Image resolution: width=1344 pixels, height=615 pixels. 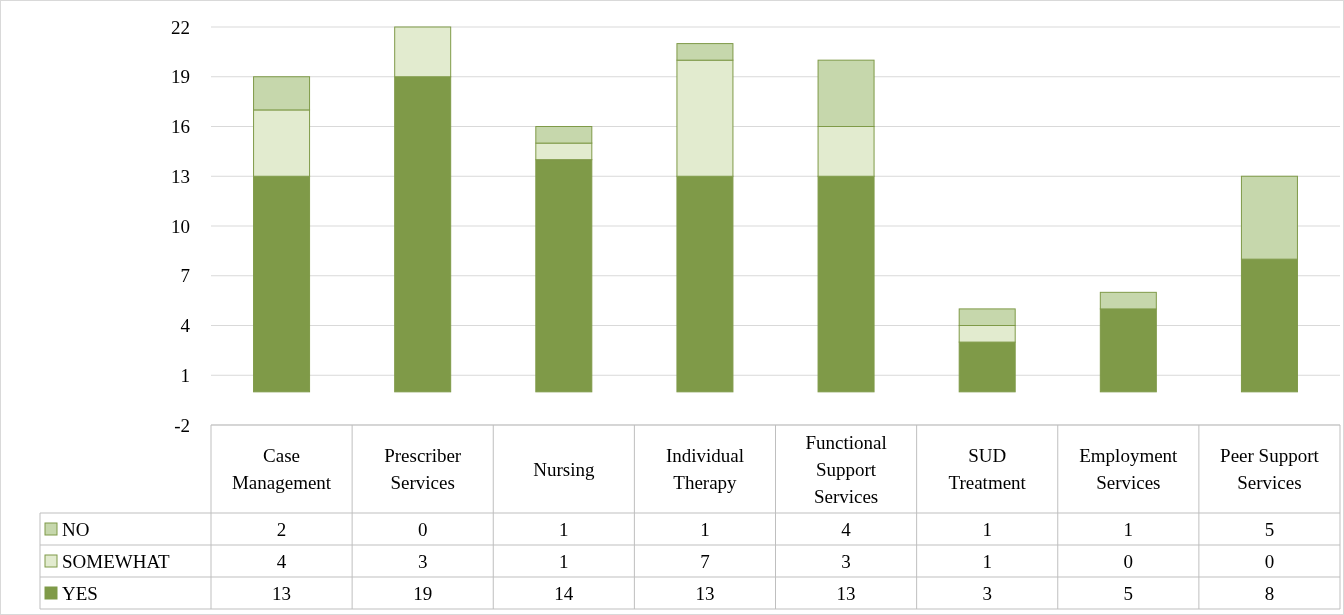 What do you see at coordinates (1269, 593) in the screenshot?
I see `data-label: 8` at bounding box center [1269, 593].